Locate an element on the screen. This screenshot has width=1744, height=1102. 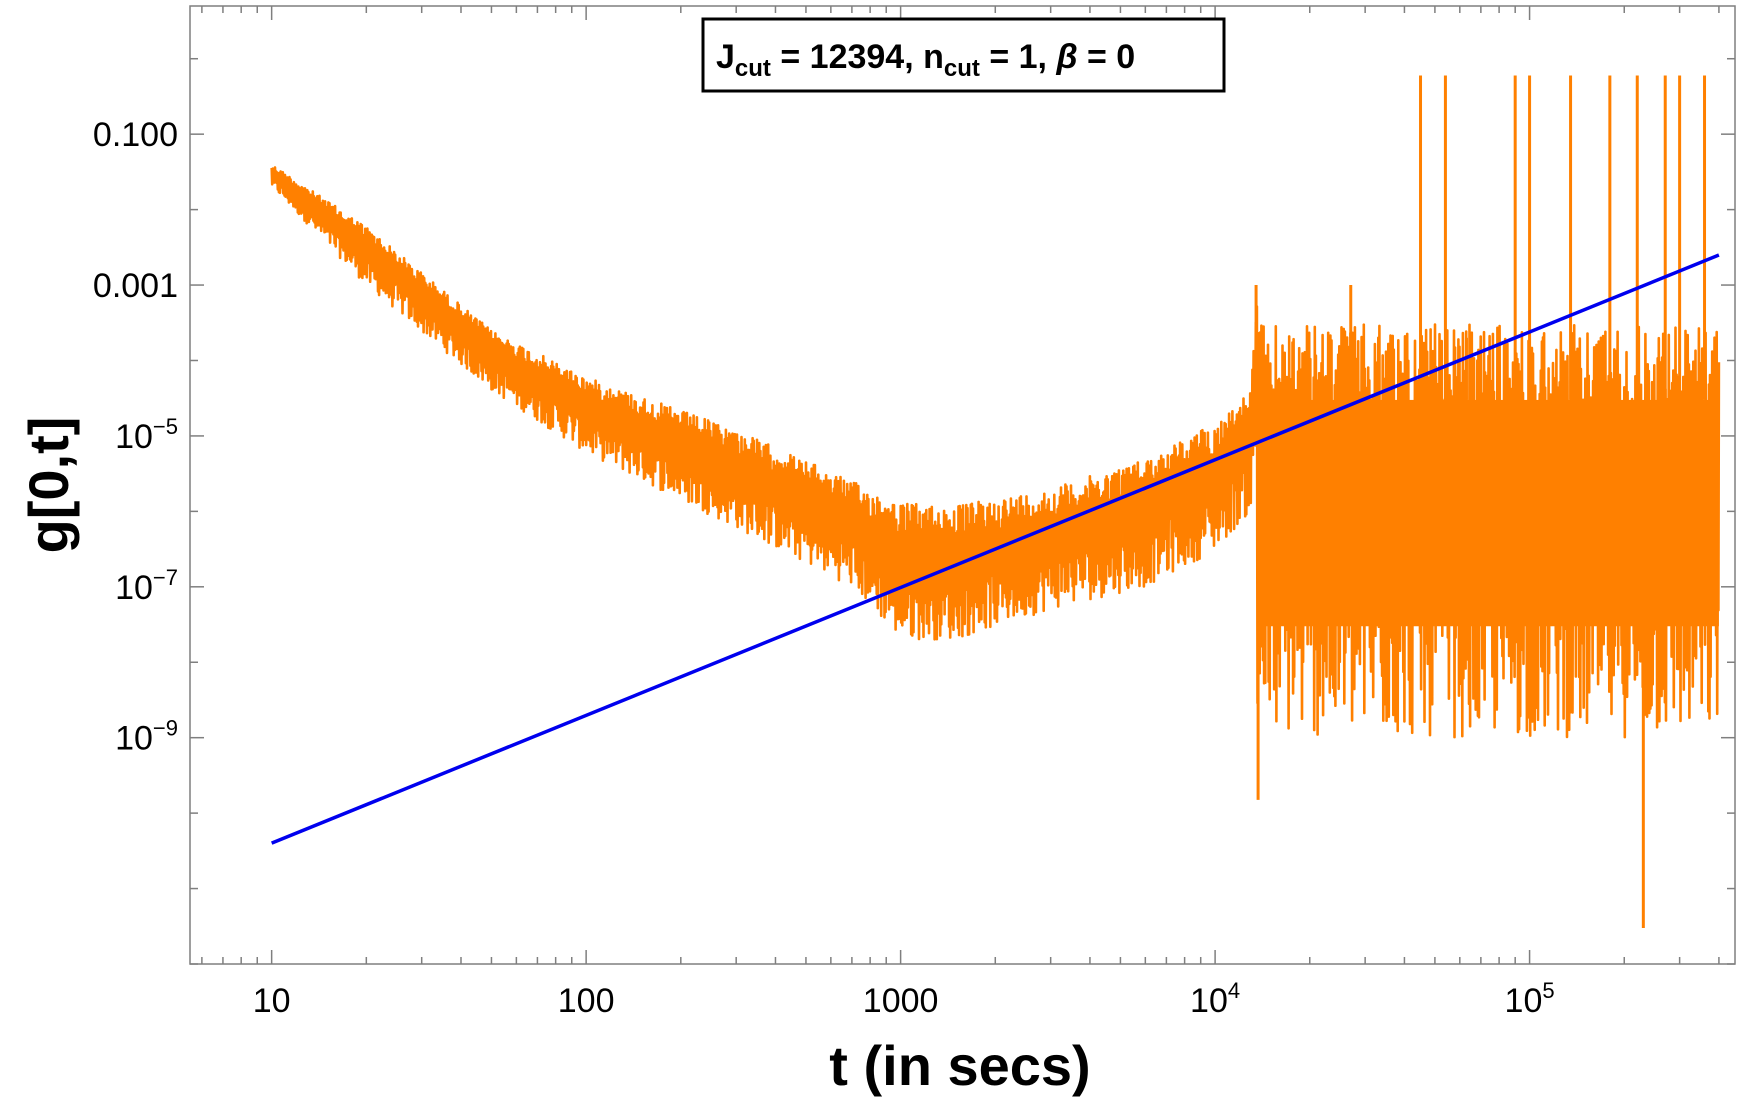
orange-dense-band is located at coordinates (1488, 513).